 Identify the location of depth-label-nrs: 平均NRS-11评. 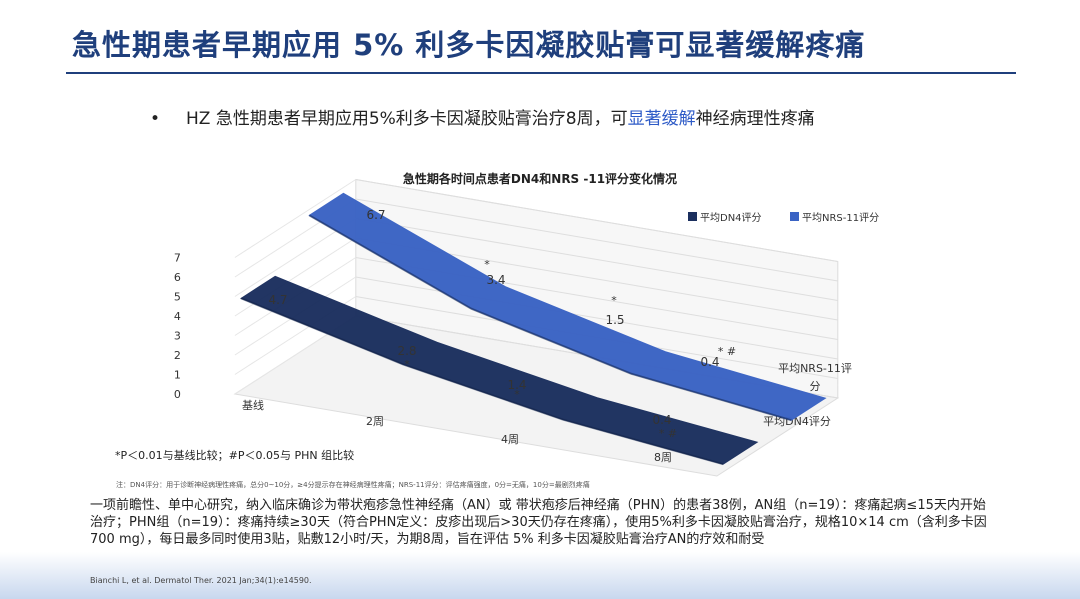
(815, 368).